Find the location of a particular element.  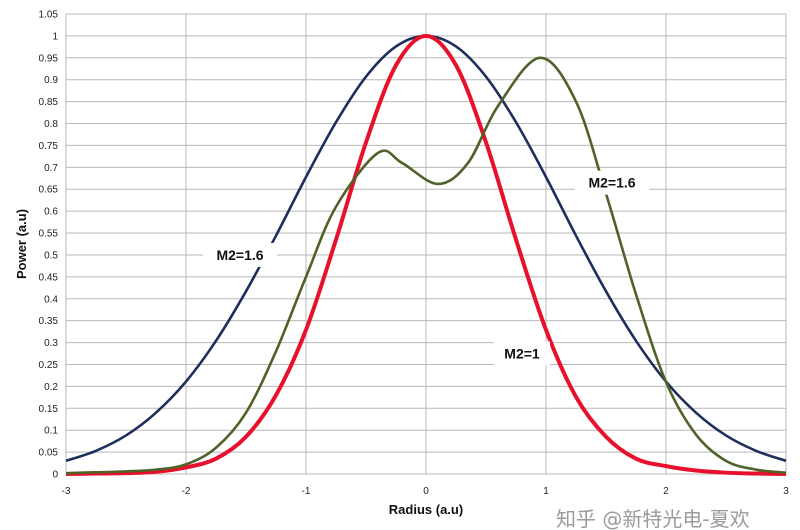

x-axis-title: Radius (a.u) is located at coordinates (426, 509).